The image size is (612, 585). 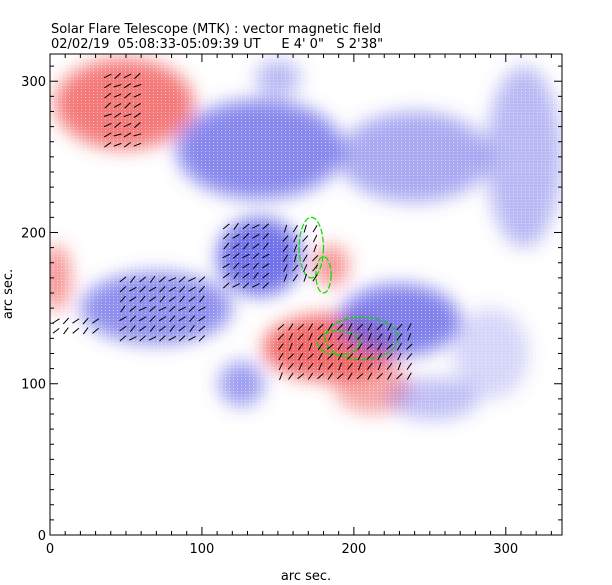 I want to click on x-tick-label: 300, so click(x=505, y=549).